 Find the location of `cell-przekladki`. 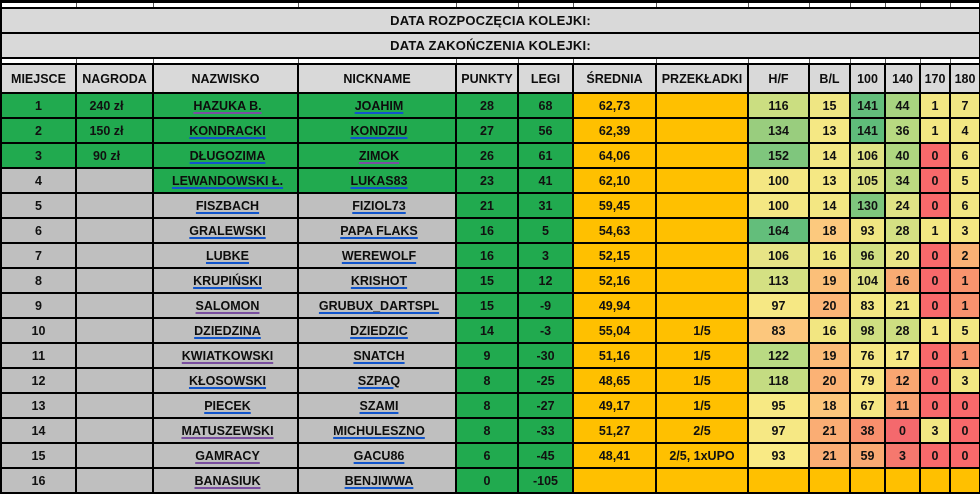

cell-przekladki is located at coordinates (702, 480).